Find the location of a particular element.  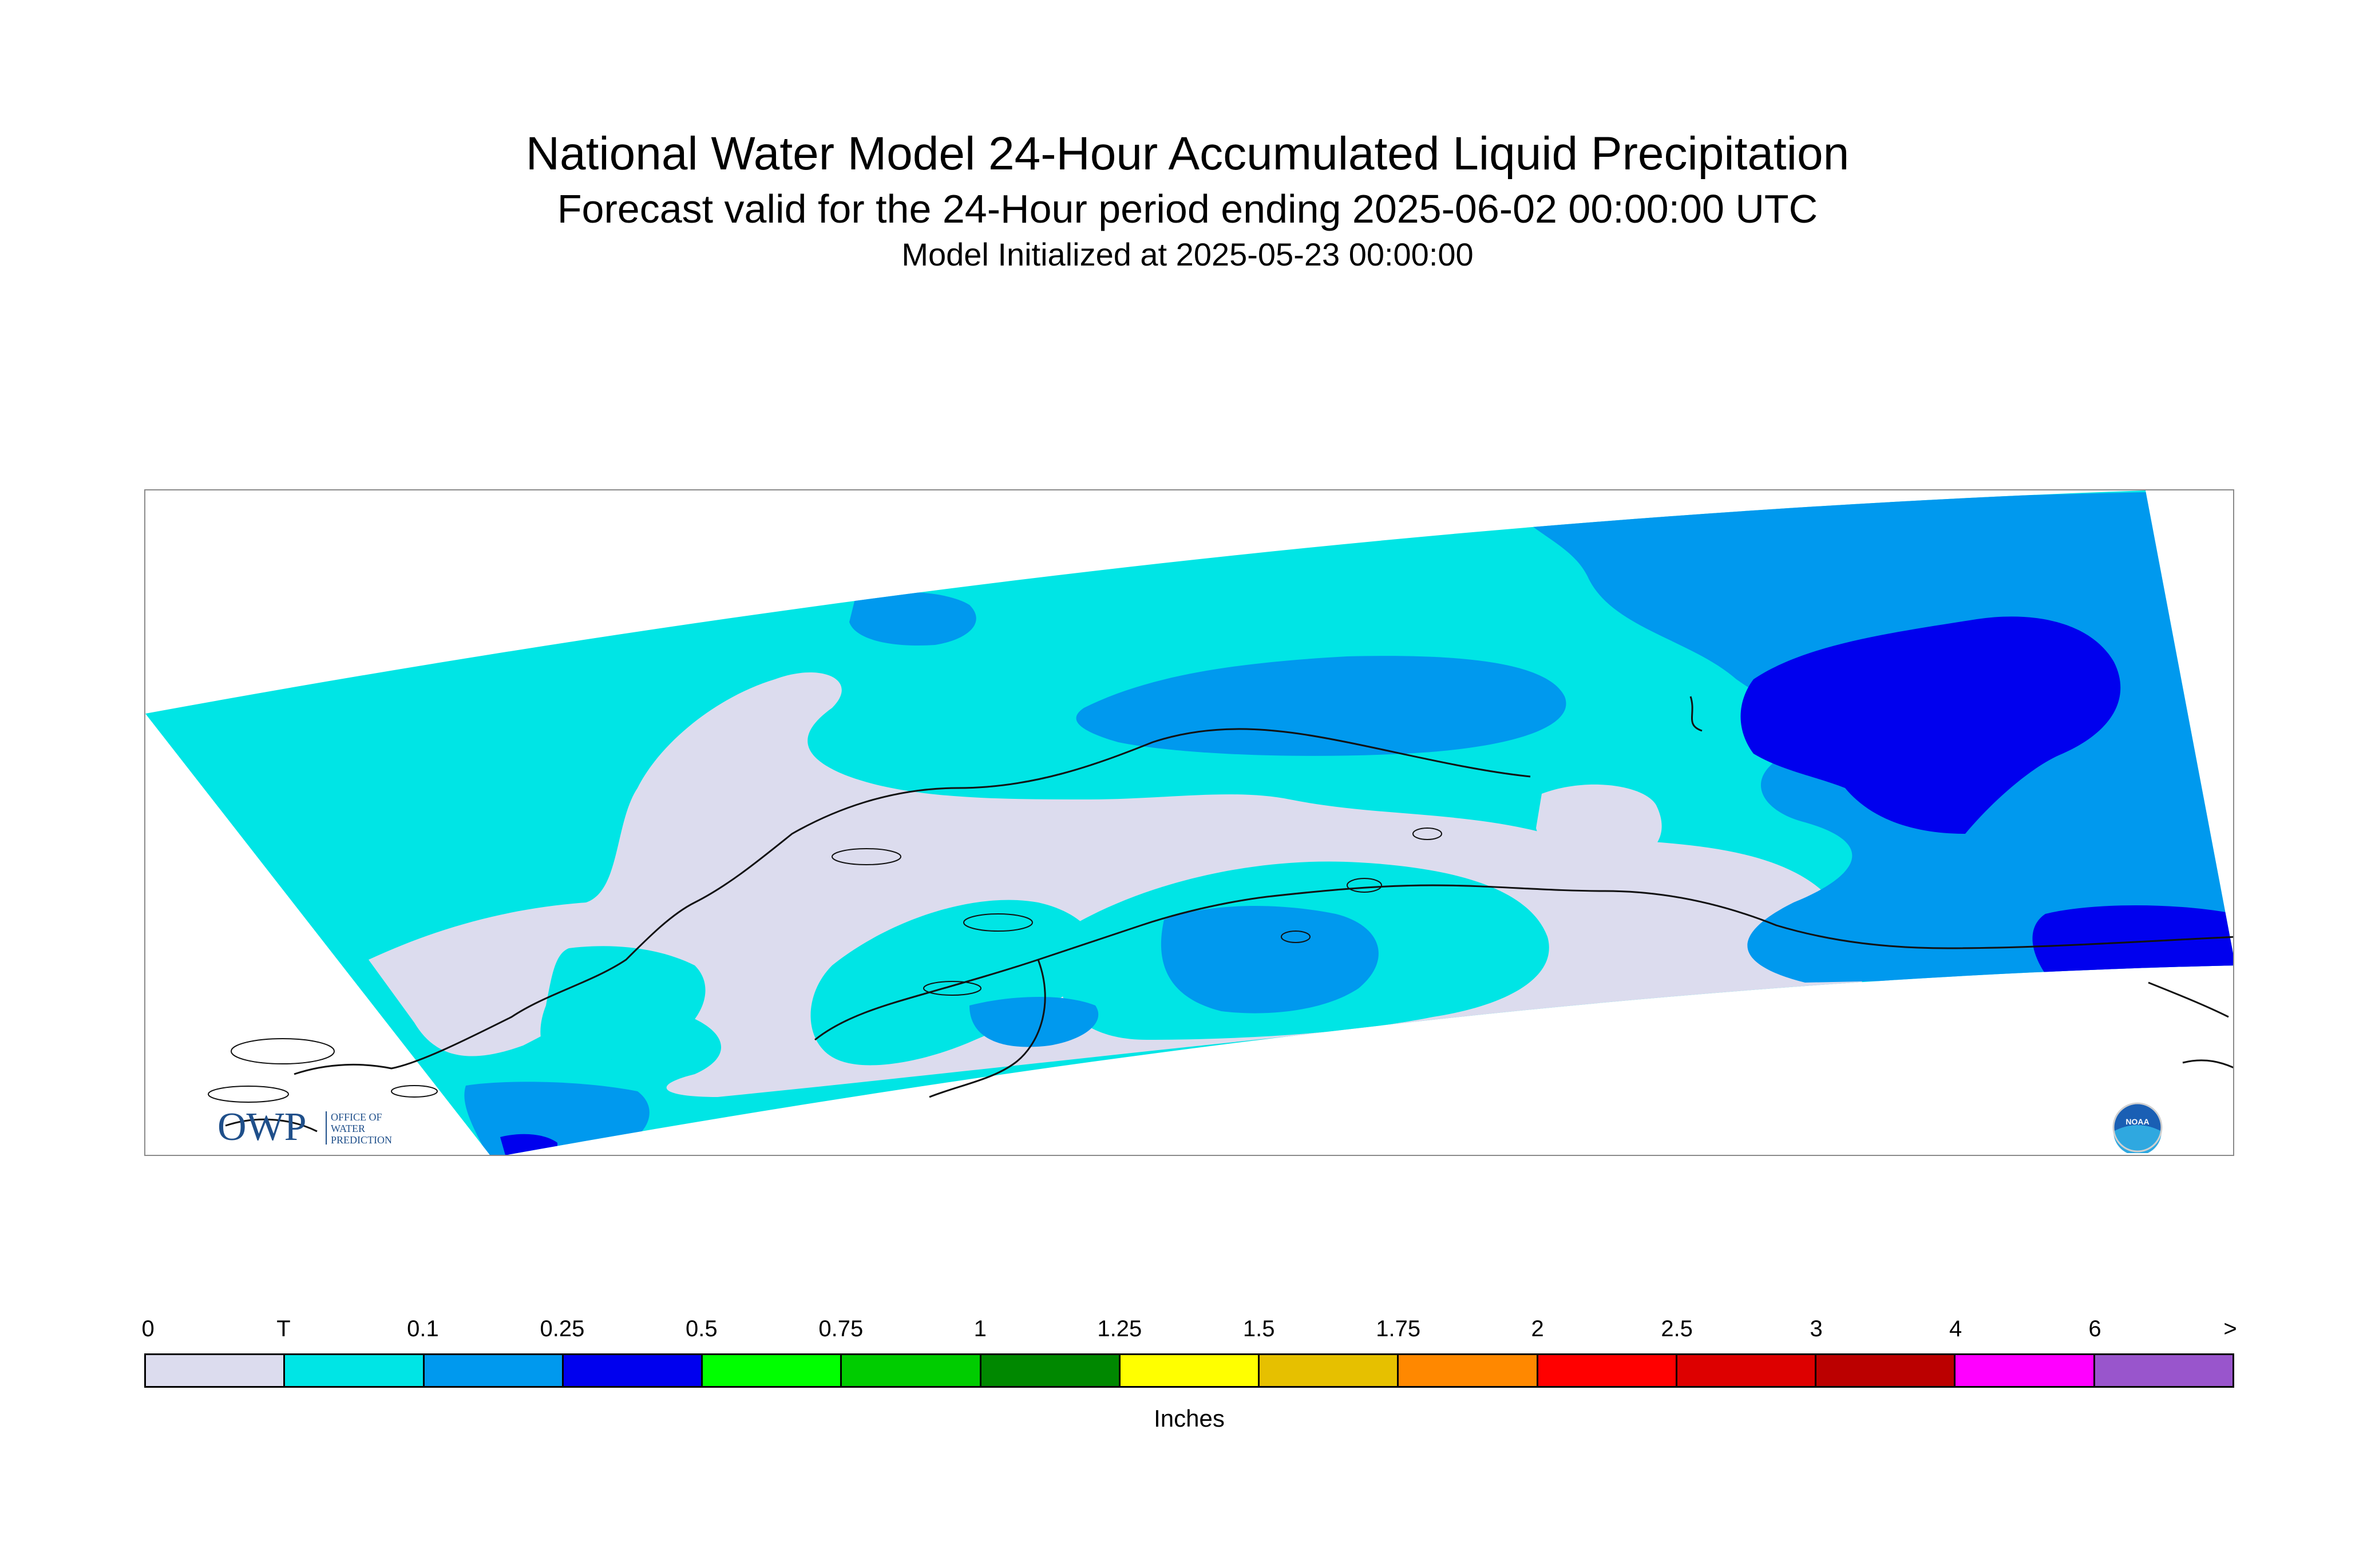

legend-tick-label: 6 is located at coordinates (2094, 1328).